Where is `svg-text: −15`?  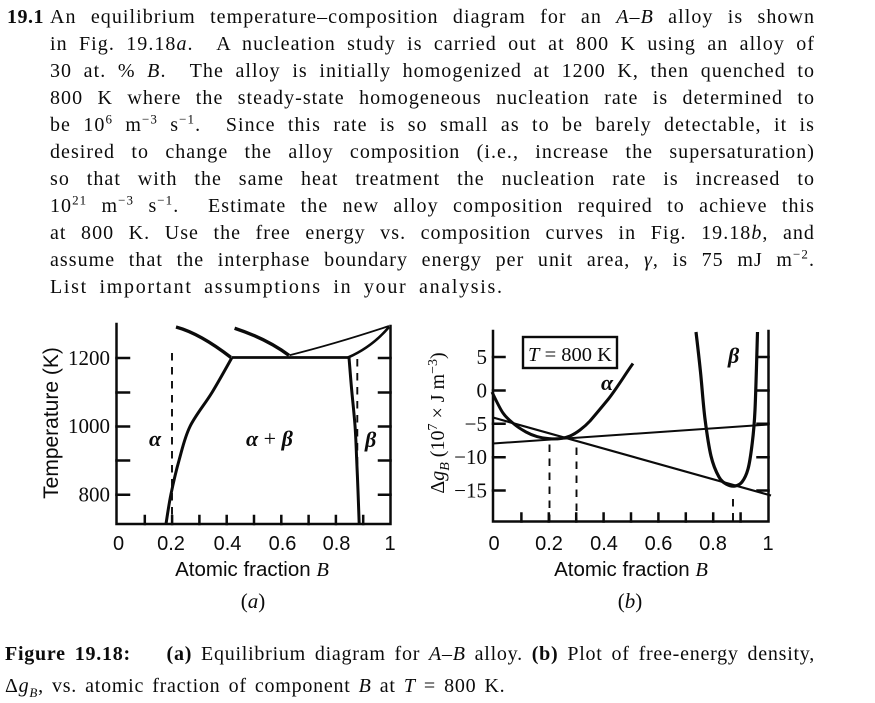 svg-text: −15 is located at coordinates (470, 491).